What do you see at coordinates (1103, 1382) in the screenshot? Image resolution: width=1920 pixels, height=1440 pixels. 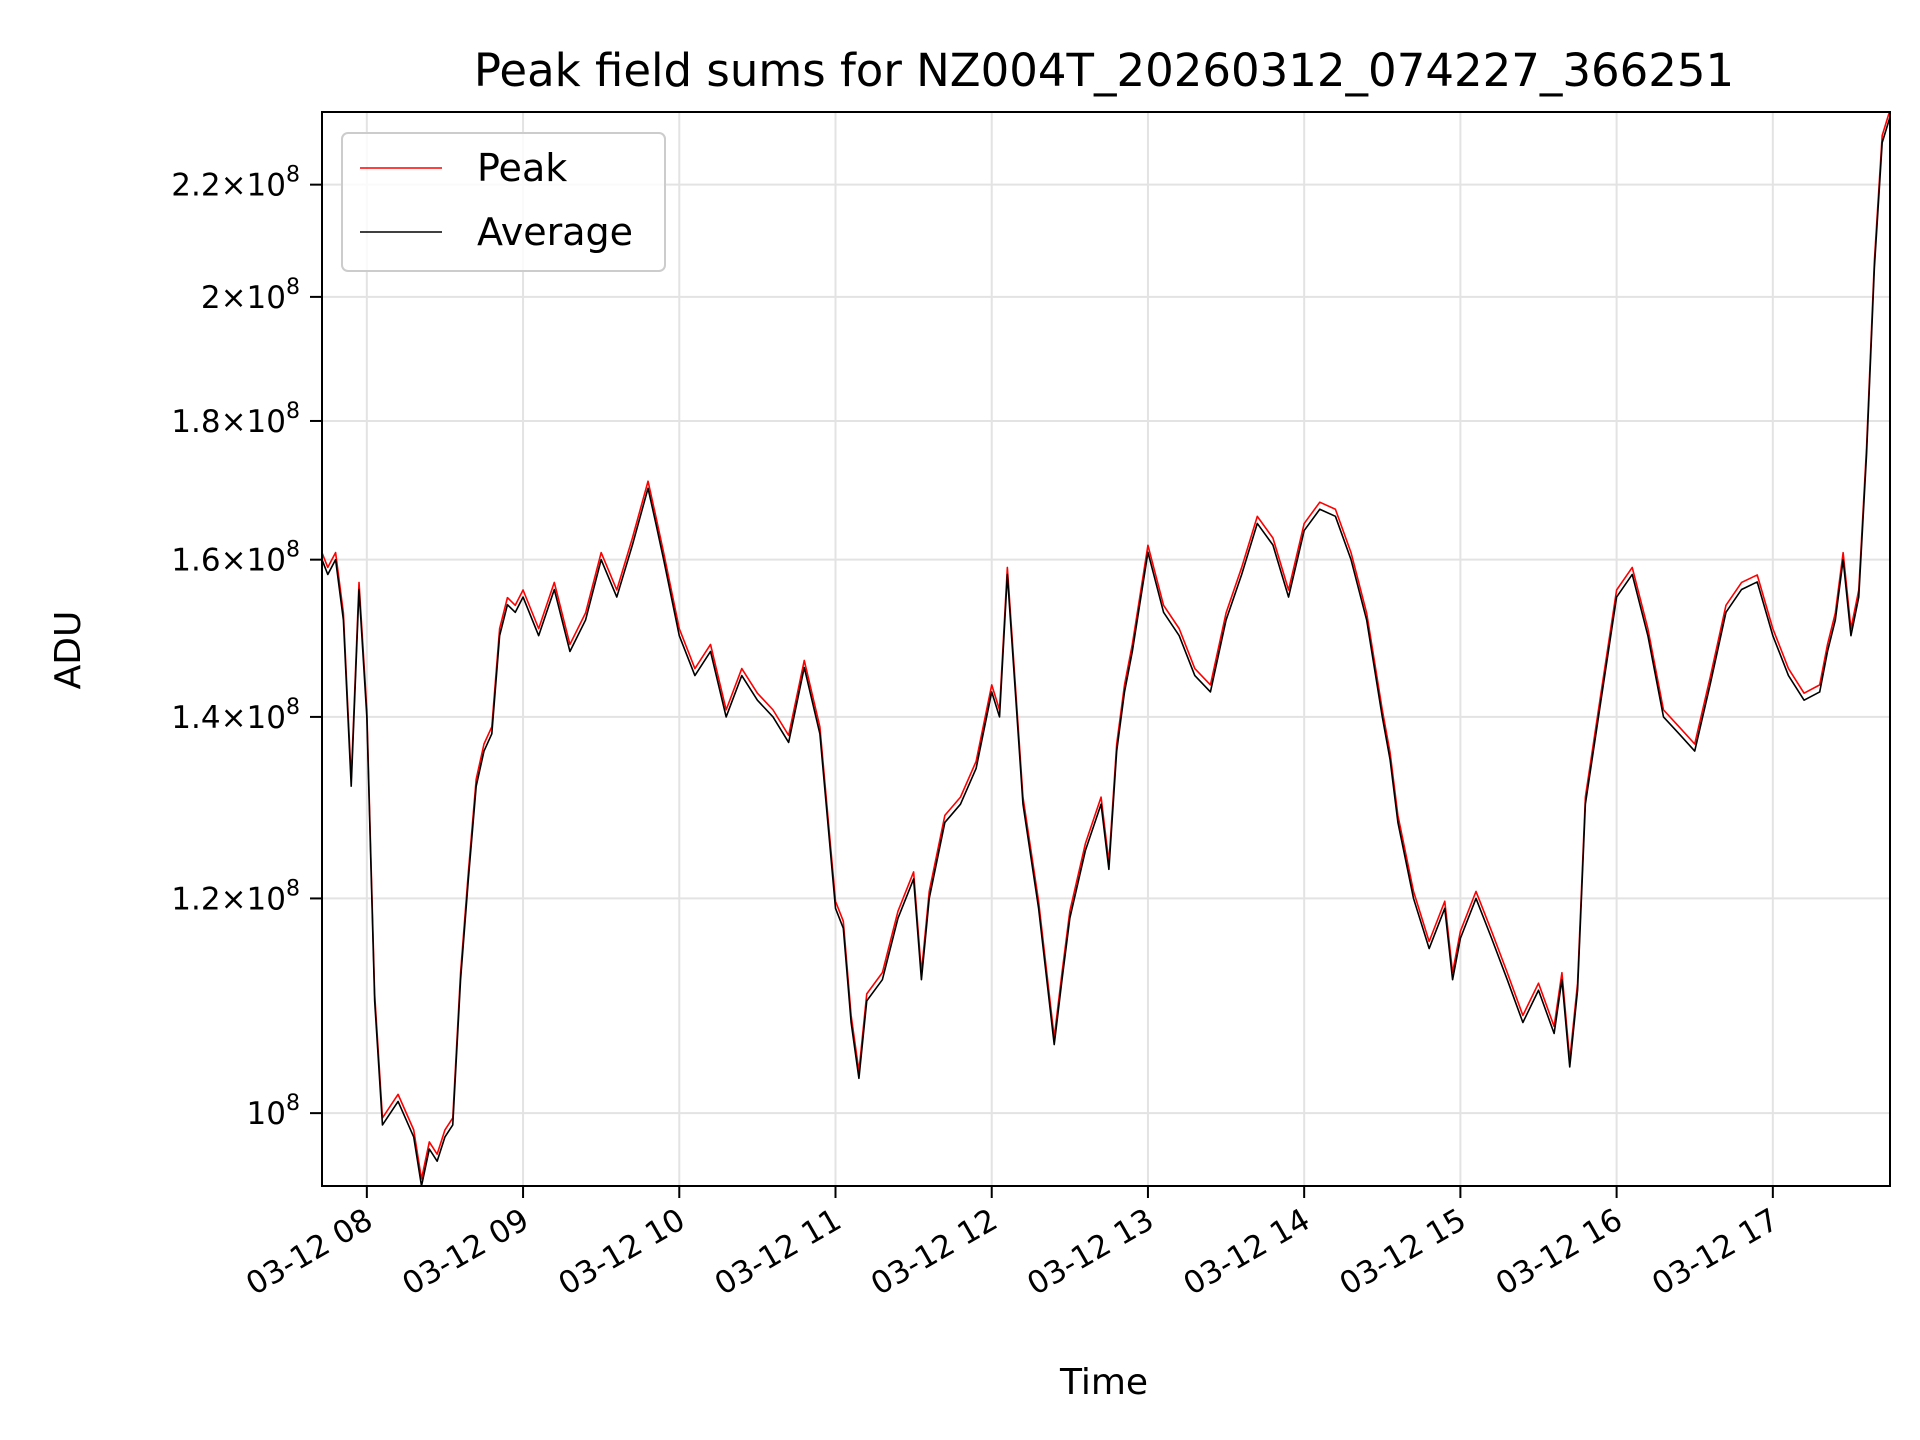 I see `x-axis-label: Time` at bounding box center [1103, 1382].